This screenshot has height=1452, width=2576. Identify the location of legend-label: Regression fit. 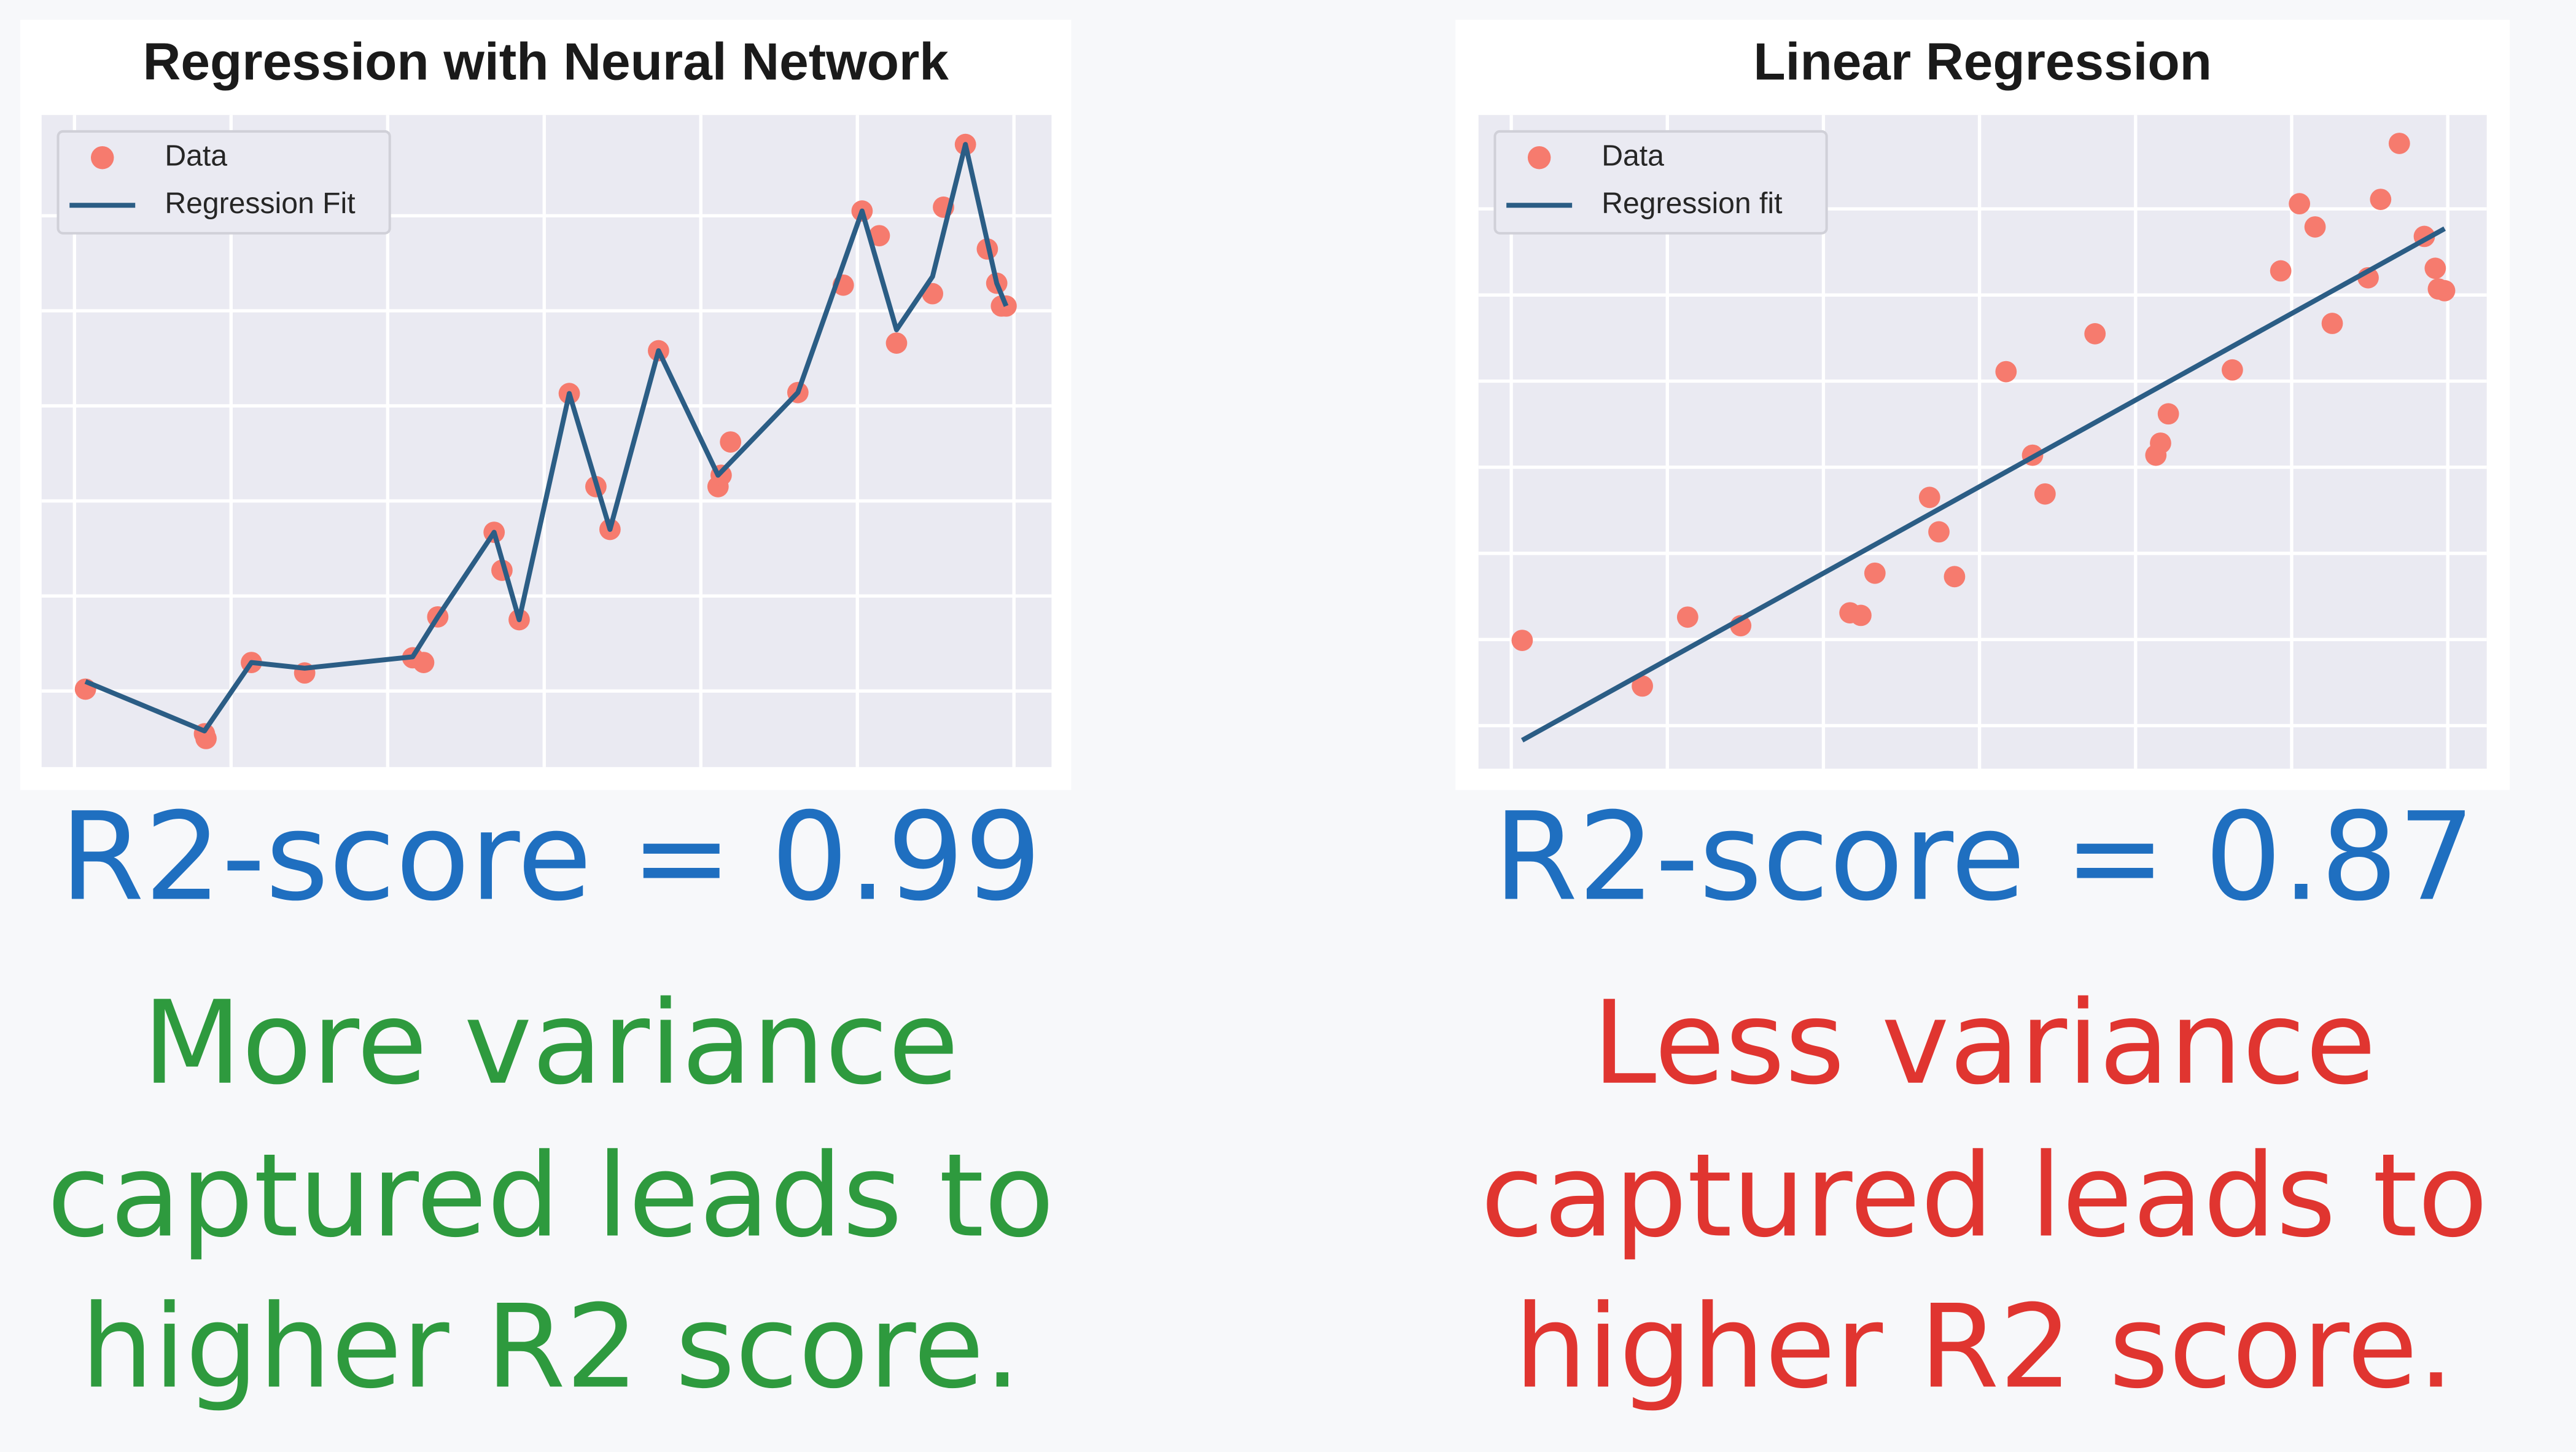
(1692, 203).